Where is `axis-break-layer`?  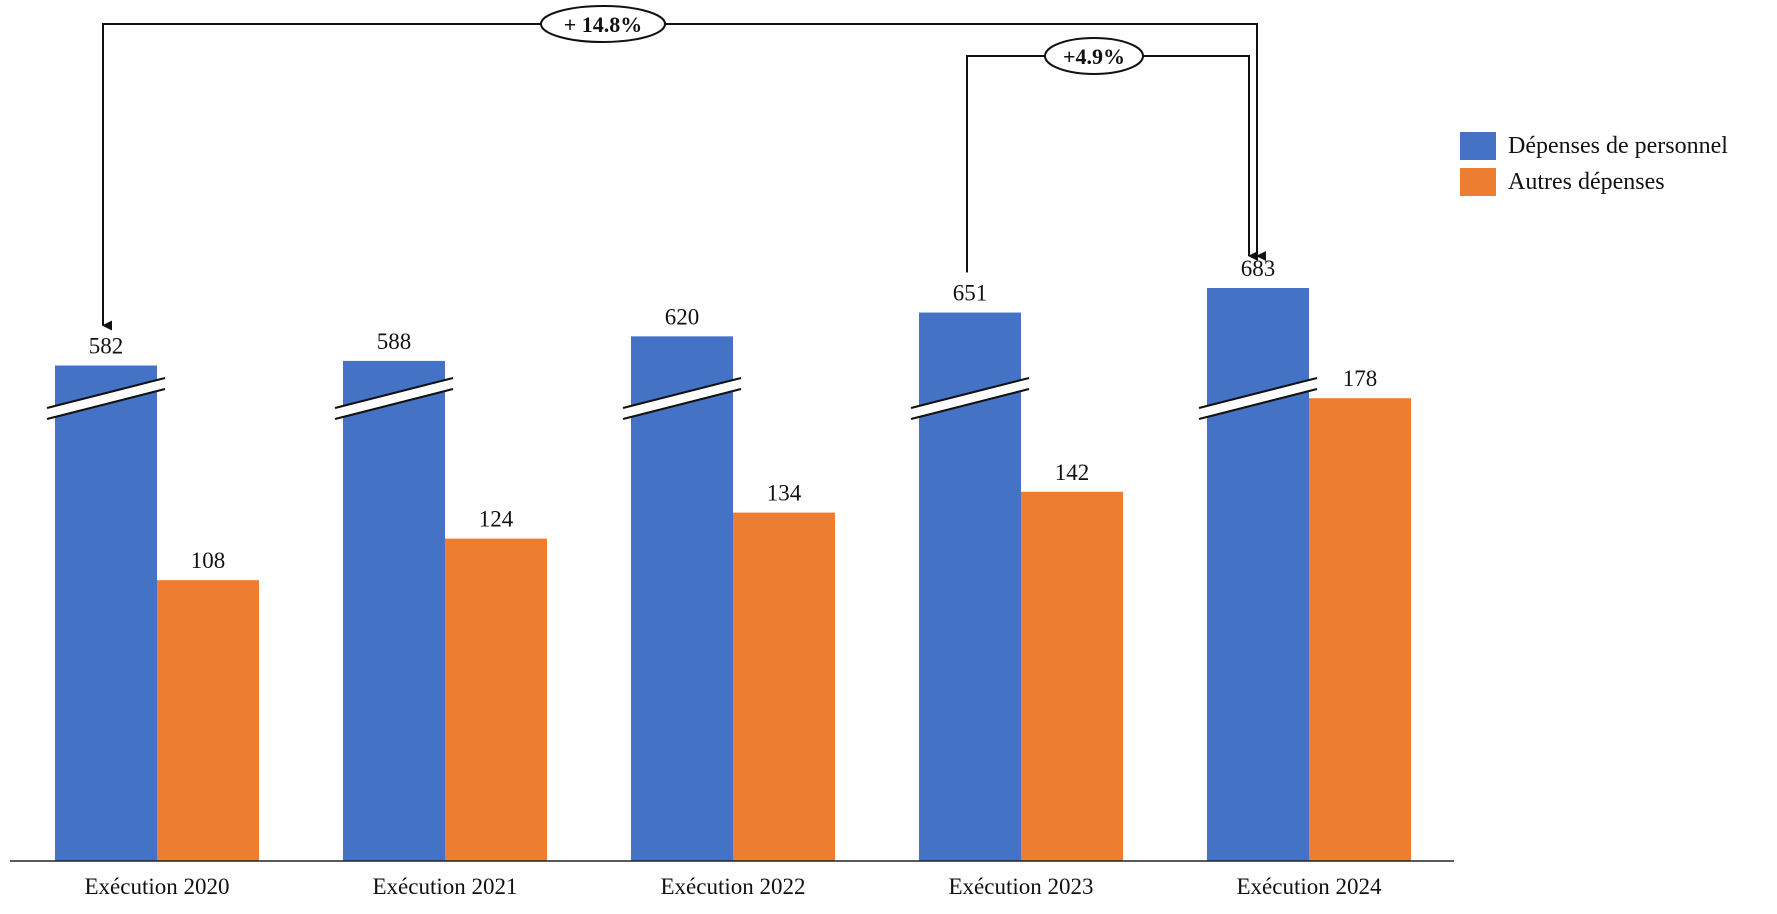 axis-break-layer is located at coordinates (682, 398).